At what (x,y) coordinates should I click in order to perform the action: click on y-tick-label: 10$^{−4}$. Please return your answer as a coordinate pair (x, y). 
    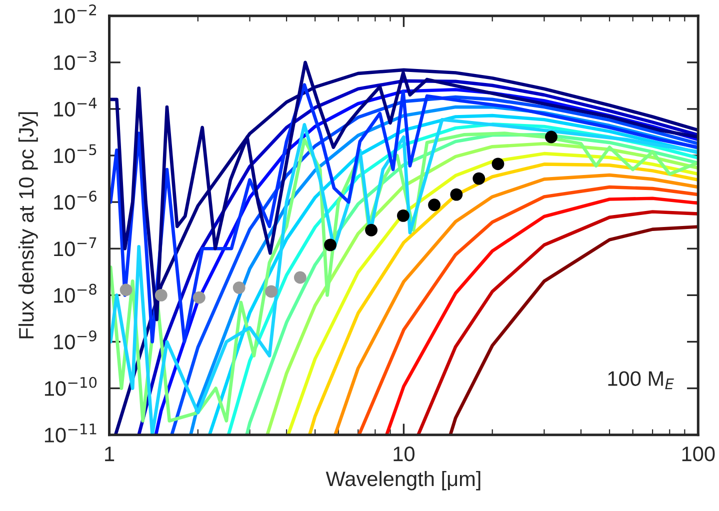
    Looking at the image, I should click on (75, 107).